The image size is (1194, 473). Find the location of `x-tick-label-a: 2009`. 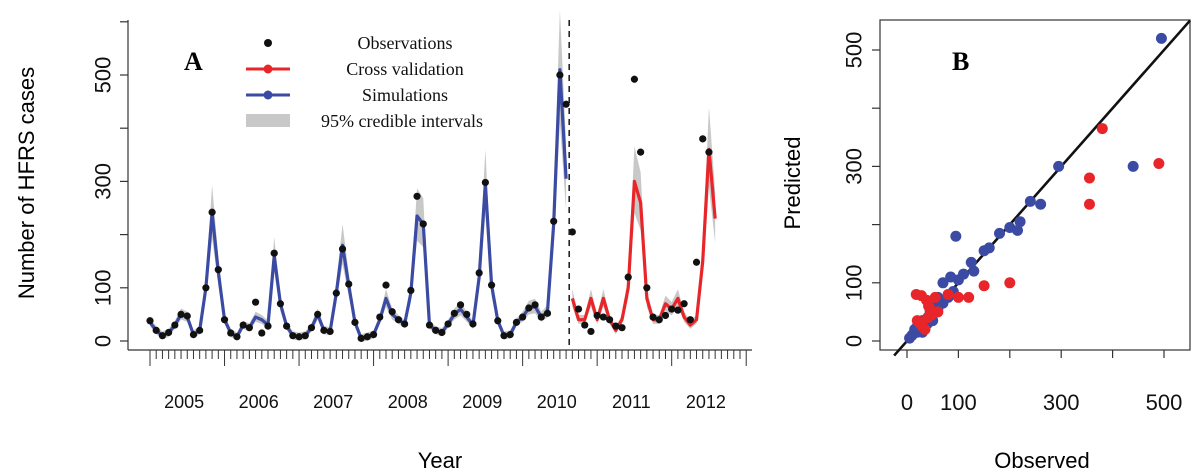

x-tick-label-a: 2009 is located at coordinates (482, 402).